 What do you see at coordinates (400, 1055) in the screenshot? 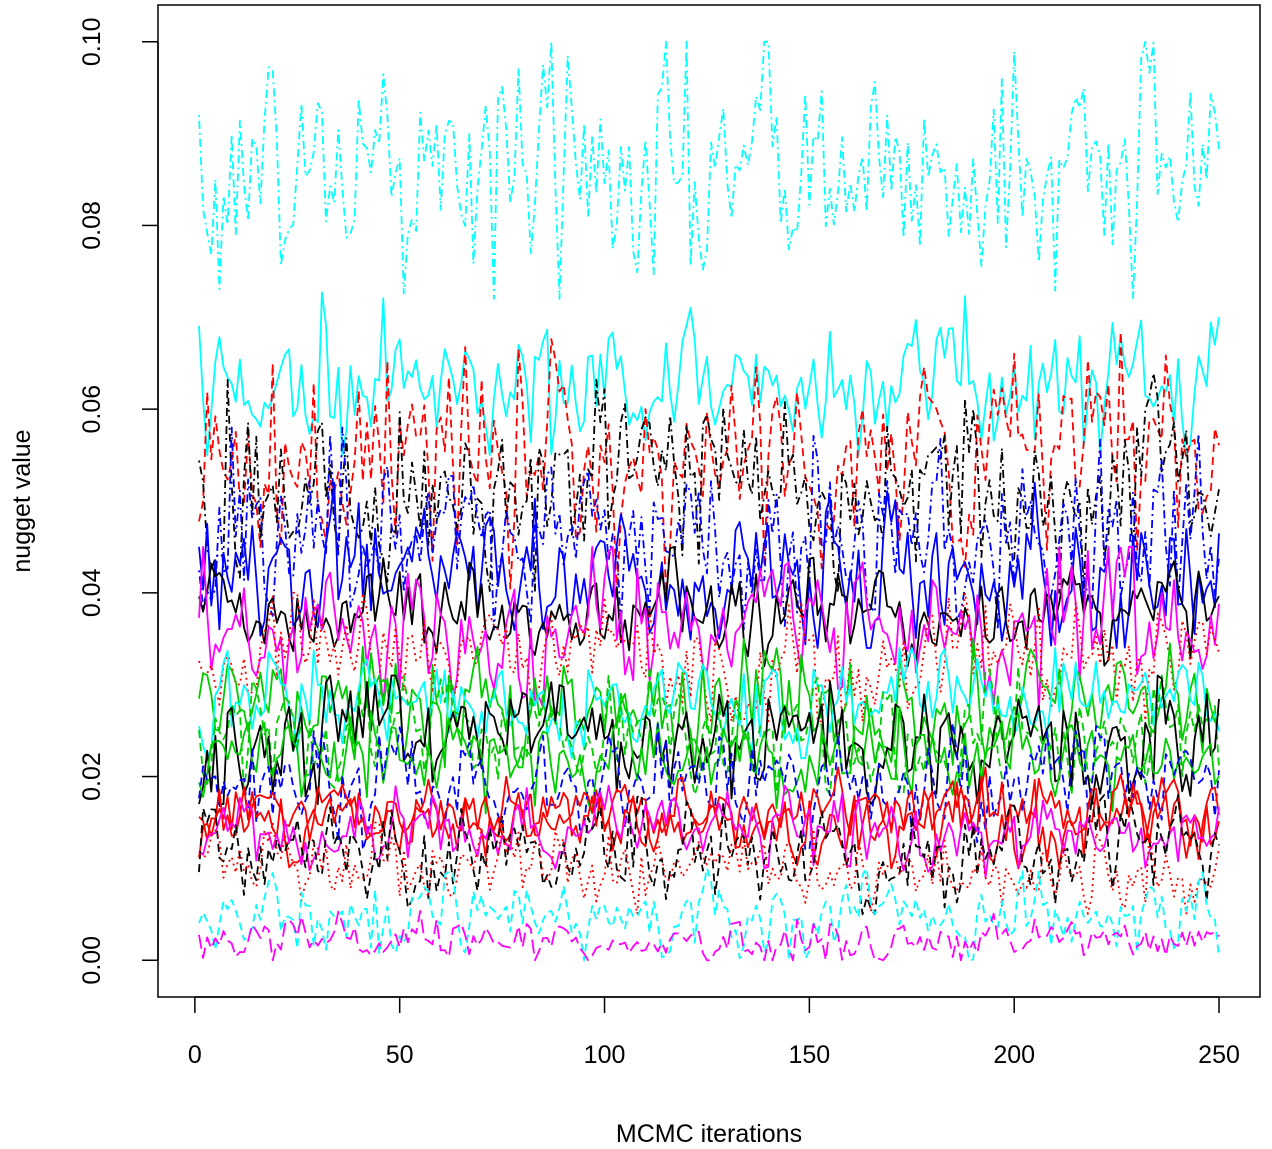
I see `x-tick-label: 50` at bounding box center [400, 1055].